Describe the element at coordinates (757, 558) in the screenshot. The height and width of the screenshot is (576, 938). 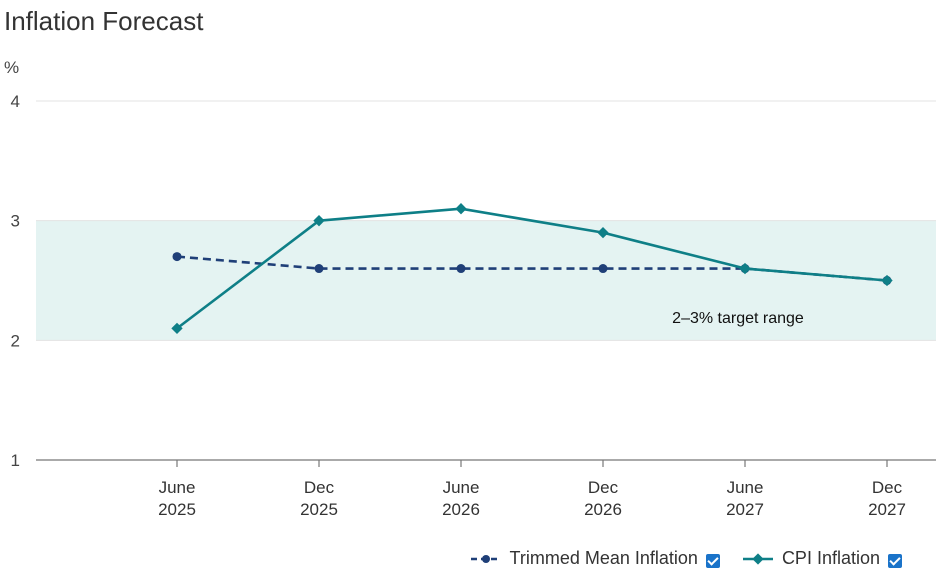
I see `cpi-legend-swatch` at that location.